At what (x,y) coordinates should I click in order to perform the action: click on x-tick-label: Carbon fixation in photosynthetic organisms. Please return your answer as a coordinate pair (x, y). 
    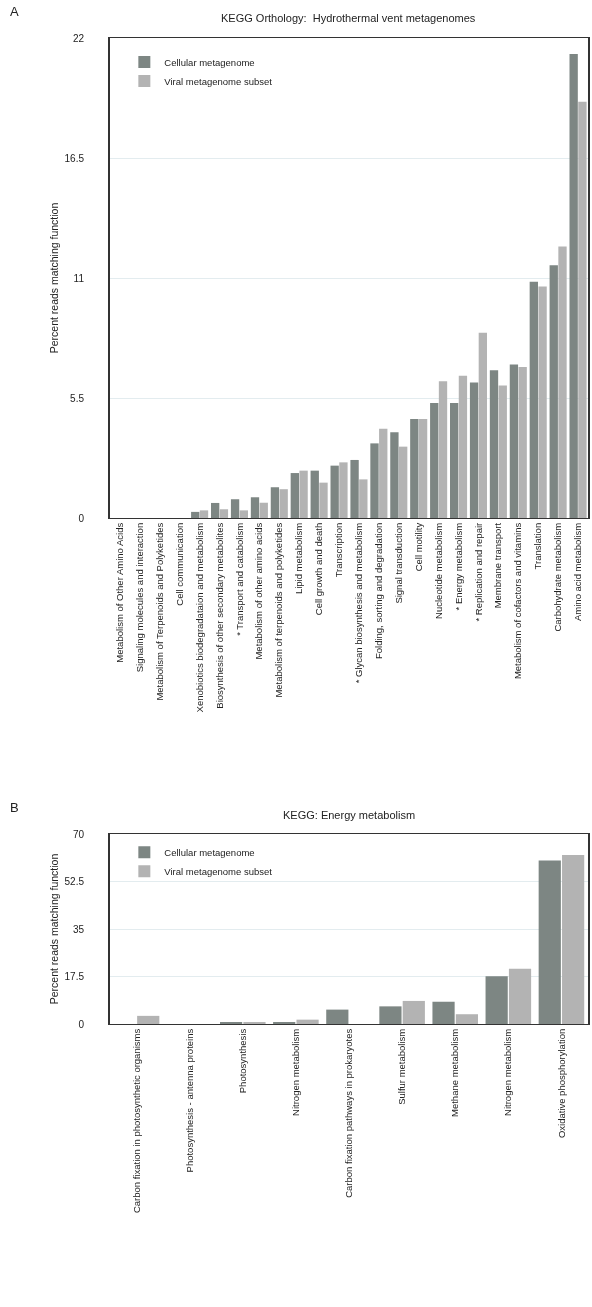
    Looking at the image, I should click on (136, 1121).